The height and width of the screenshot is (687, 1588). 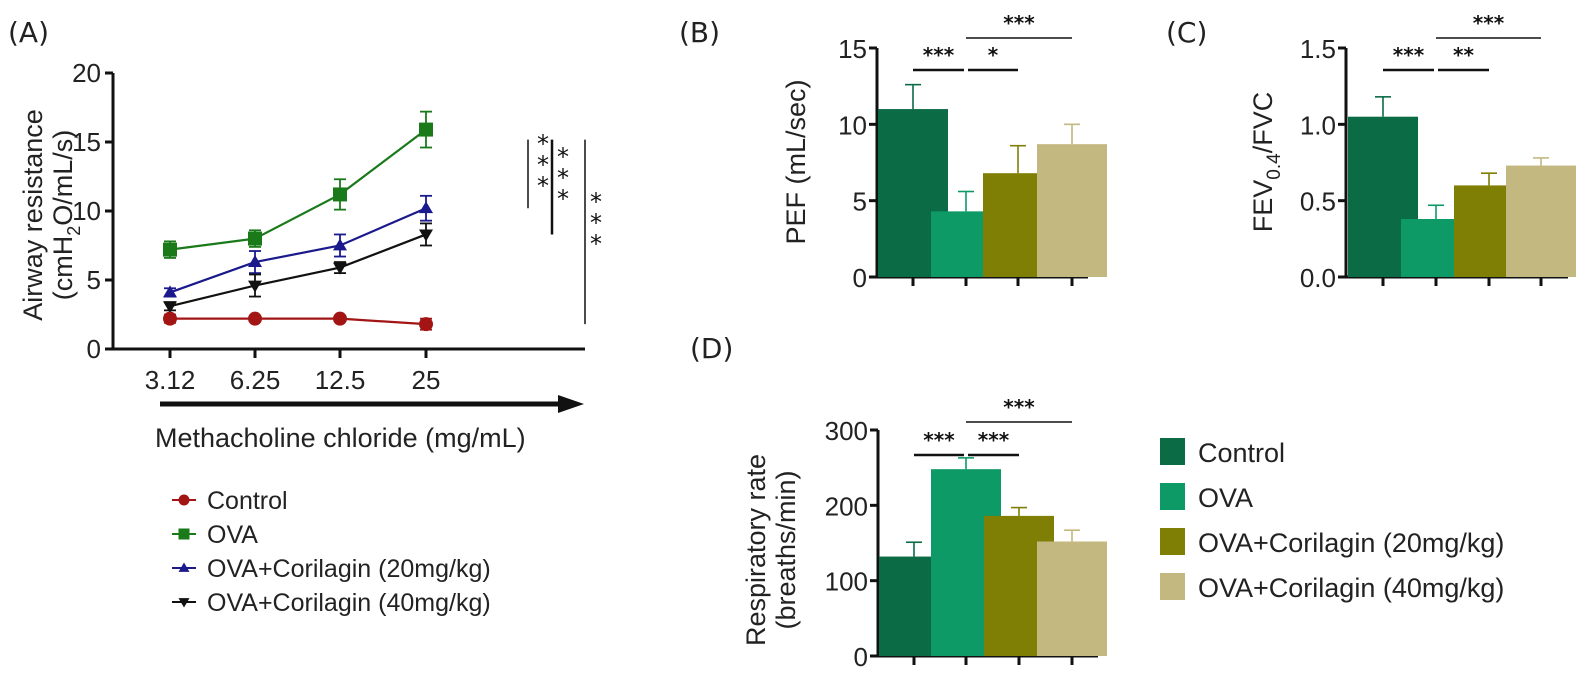 I want to click on legend-label: OVA+Corilagin (20mg/kg), so click(x=349, y=569).